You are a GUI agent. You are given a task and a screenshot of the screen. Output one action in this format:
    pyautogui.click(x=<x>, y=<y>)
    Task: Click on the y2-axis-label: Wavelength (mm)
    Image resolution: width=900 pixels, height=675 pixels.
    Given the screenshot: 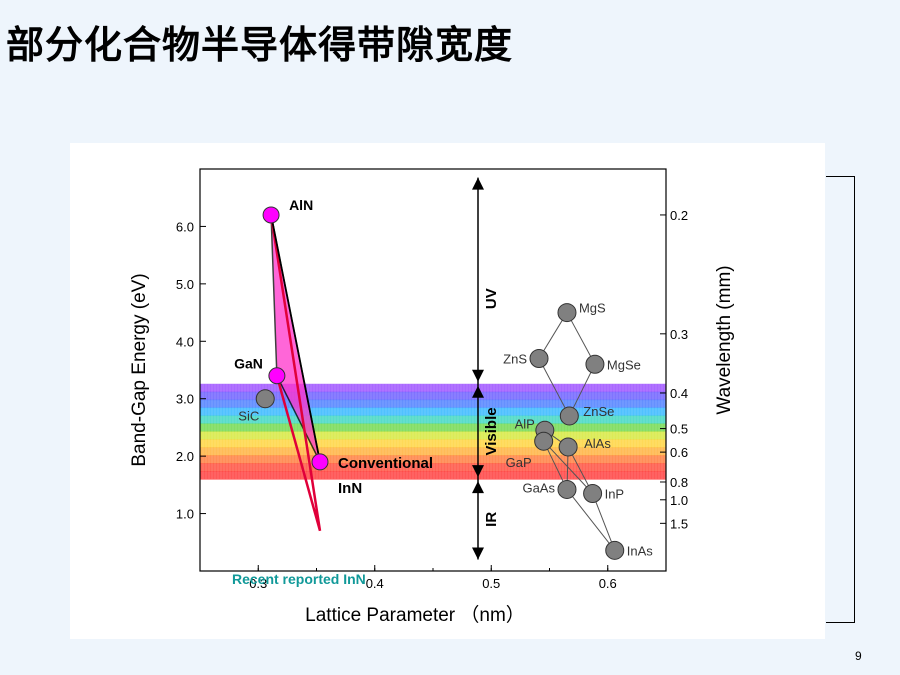 What is the action you would take?
    pyautogui.click(x=724, y=339)
    